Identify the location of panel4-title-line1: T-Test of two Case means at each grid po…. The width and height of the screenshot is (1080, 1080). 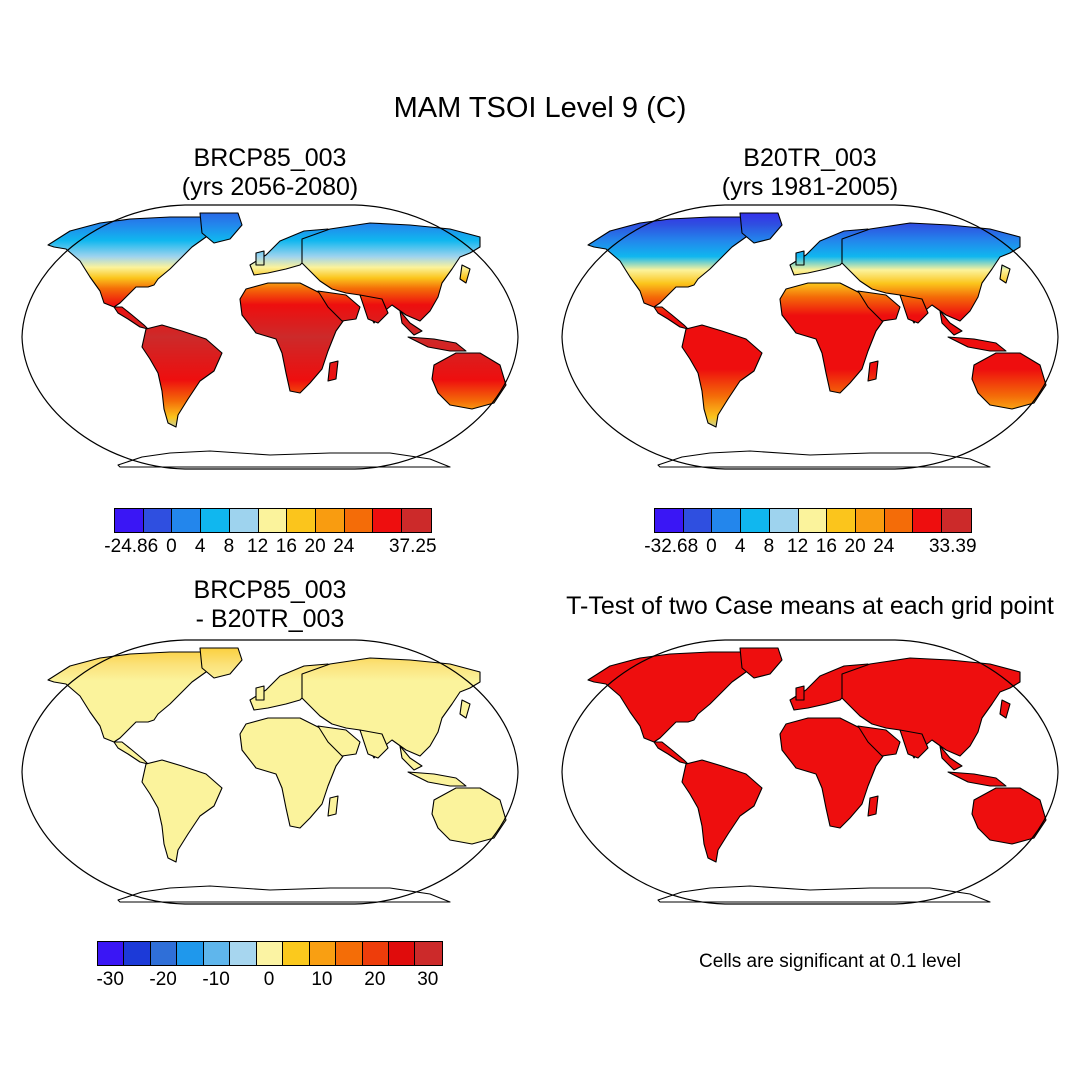
(810, 606).